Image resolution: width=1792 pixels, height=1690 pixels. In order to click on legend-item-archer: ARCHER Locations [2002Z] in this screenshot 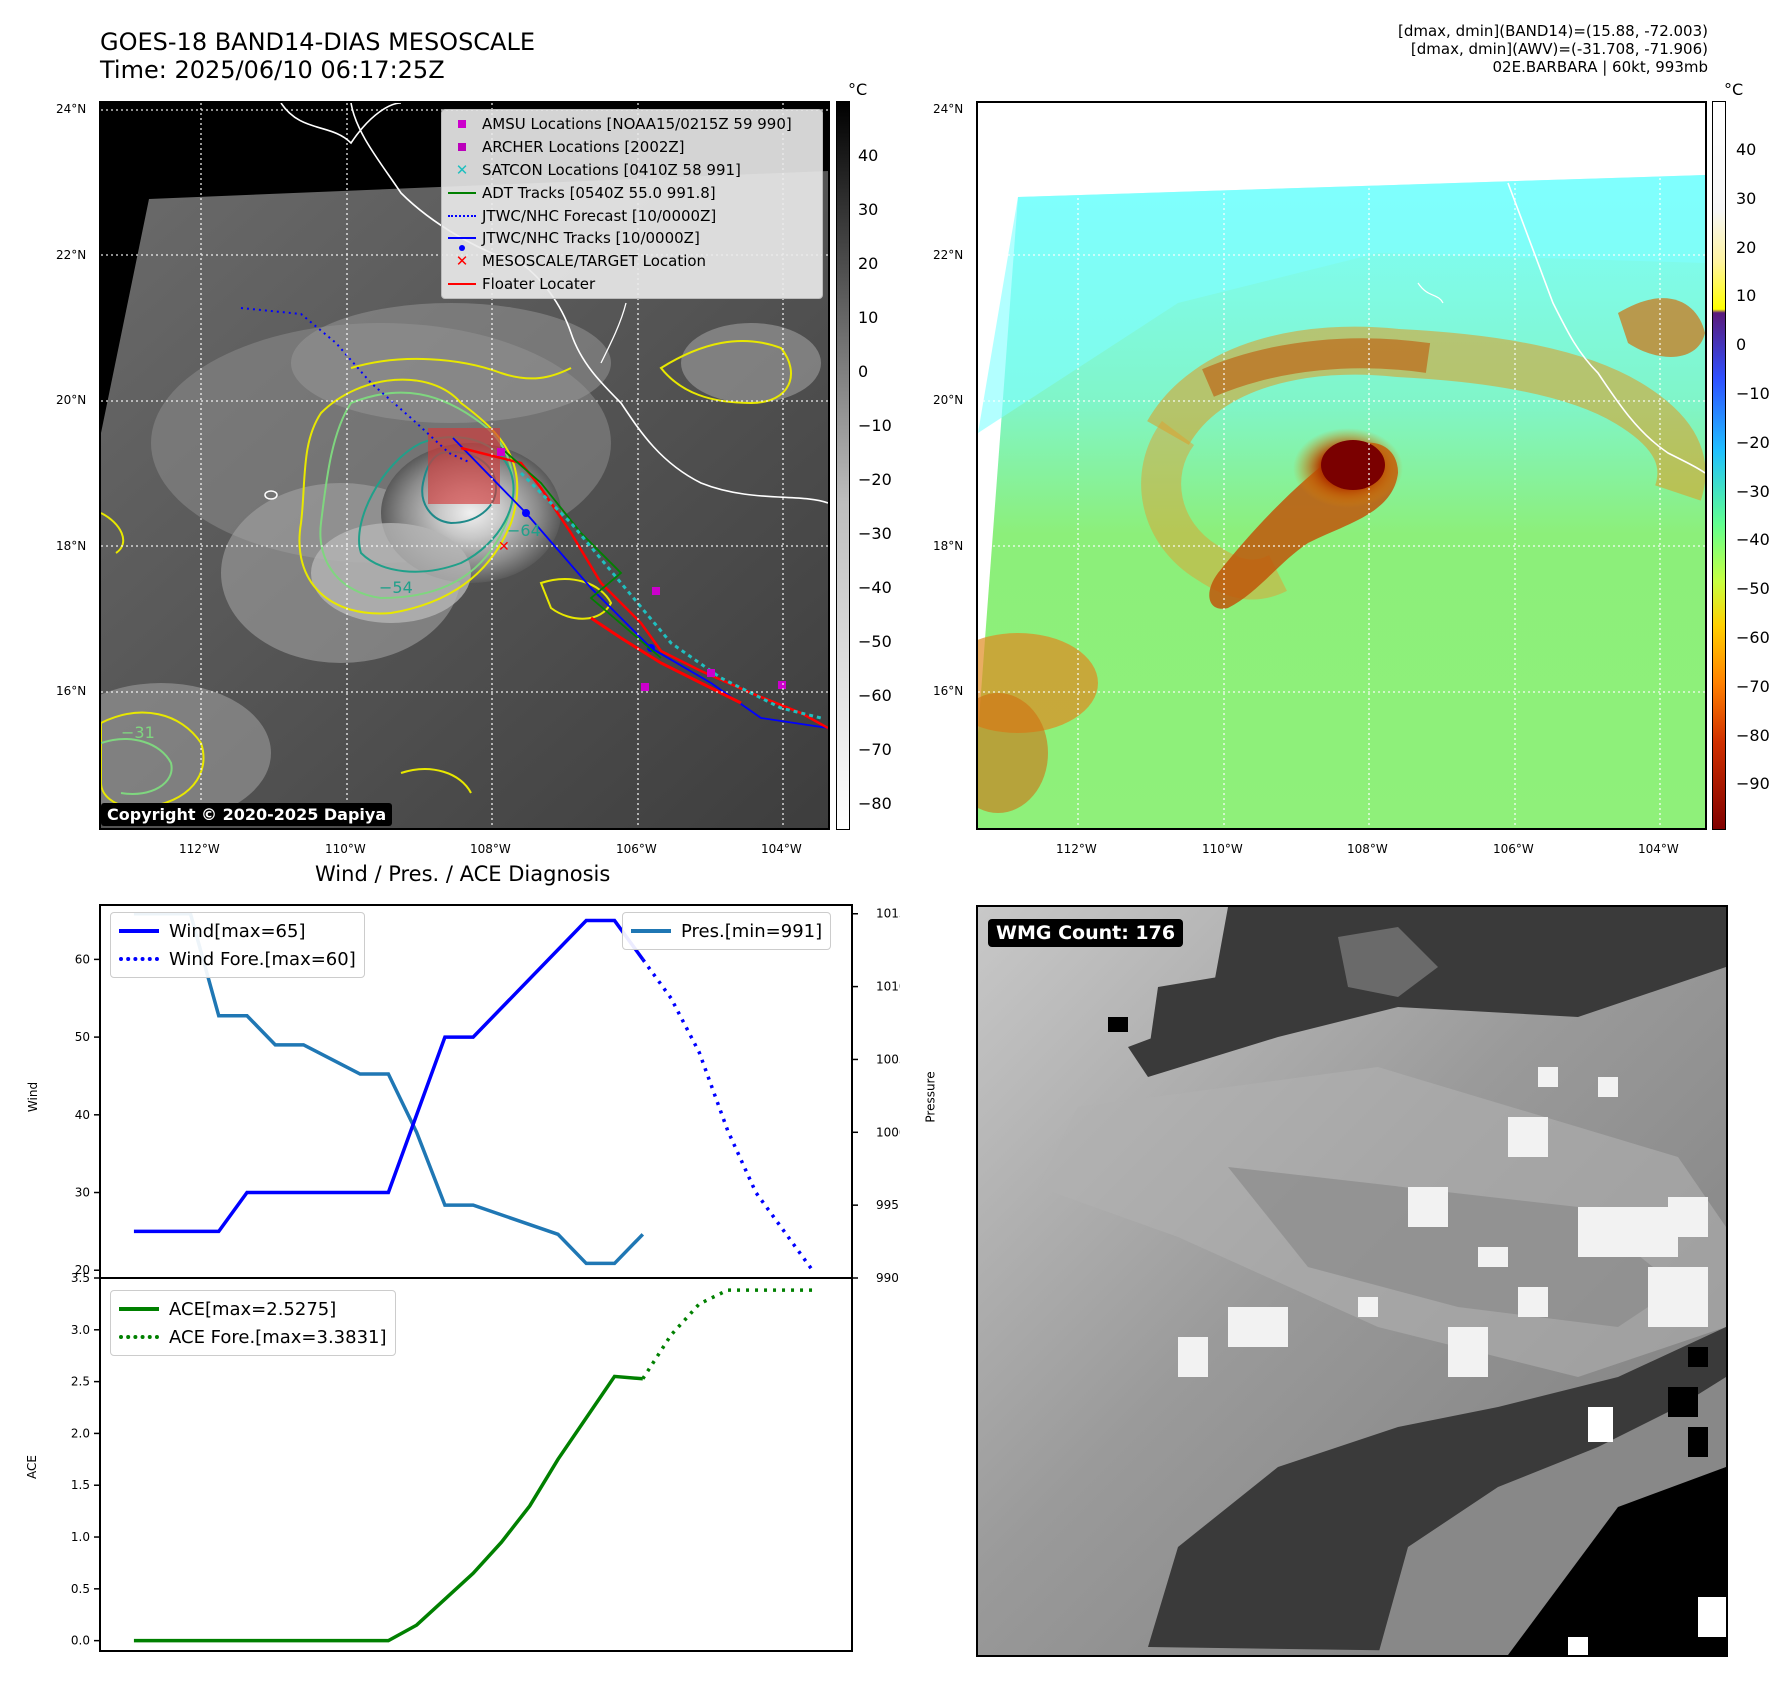, I will do `click(632, 147)`.